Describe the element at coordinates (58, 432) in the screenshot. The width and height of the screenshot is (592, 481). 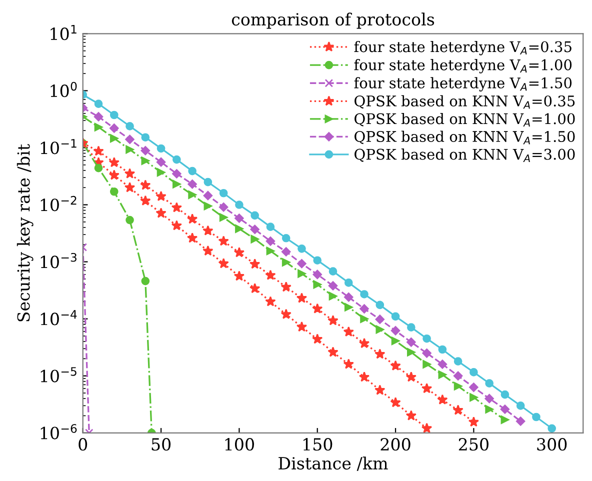
I see `y-tick-label: 10$^{−6}$` at that location.